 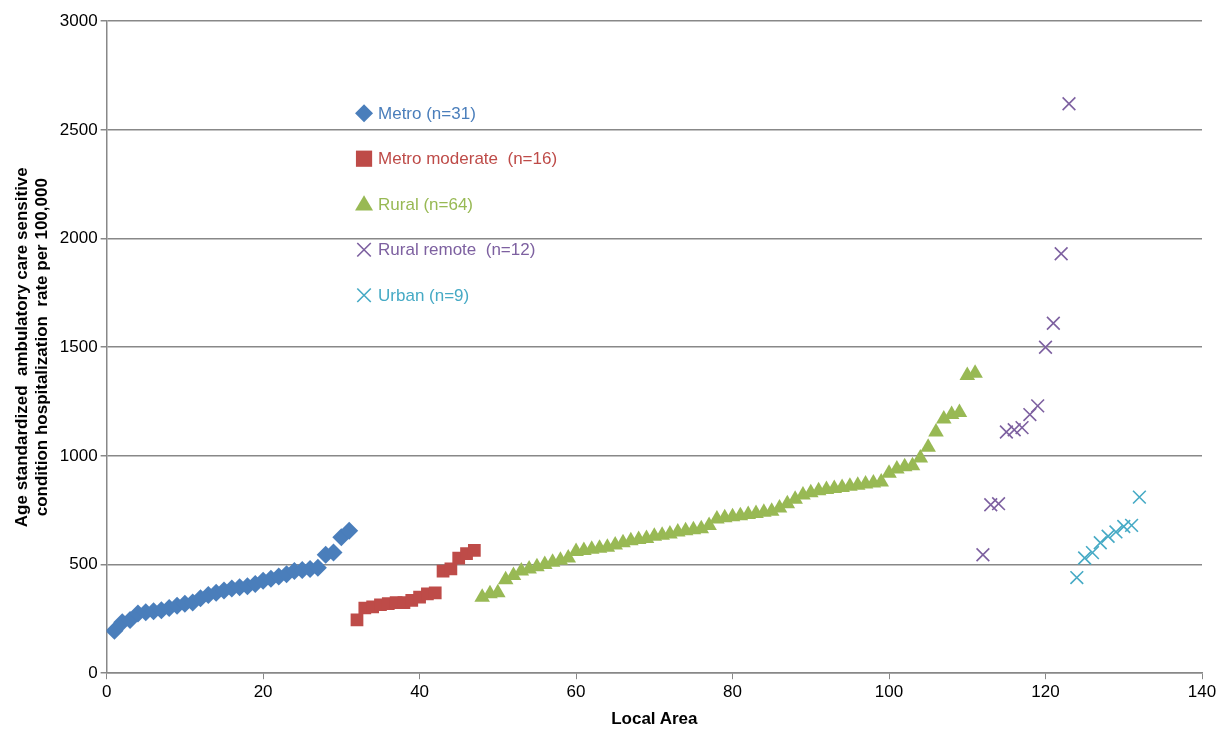 What do you see at coordinates (78, 238) in the screenshot?
I see `y-tick-label: 2000` at bounding box center [78, 238].